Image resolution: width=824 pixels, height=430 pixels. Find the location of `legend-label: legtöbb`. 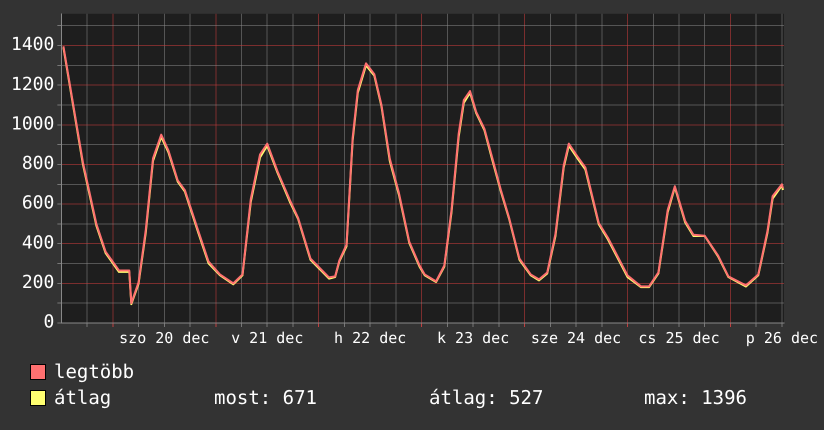

legend-label: legtöbb is located at coordinates (95, 372).